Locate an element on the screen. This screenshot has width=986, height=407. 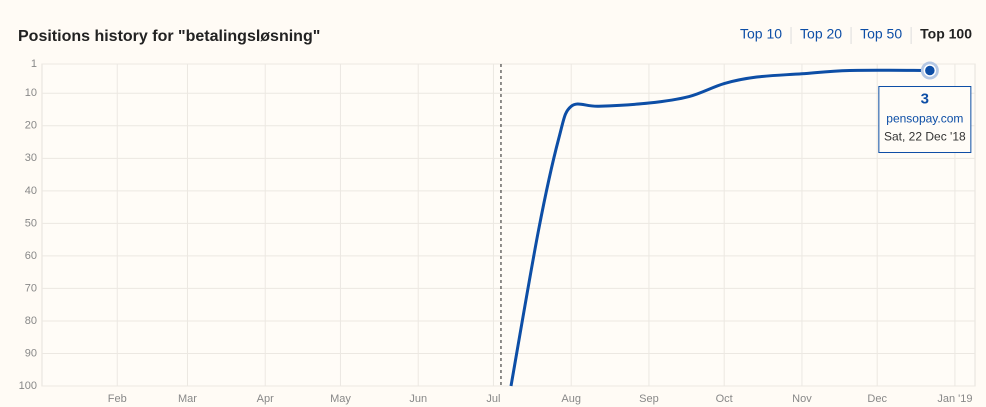
x-tick-label: Feb is located at coordinates (117, 399).